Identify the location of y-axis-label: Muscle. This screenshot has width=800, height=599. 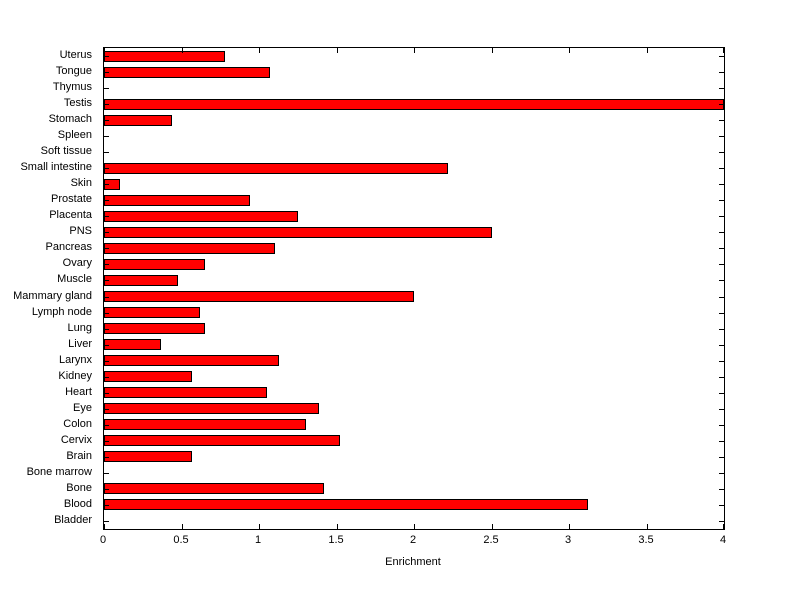
(74, 279).